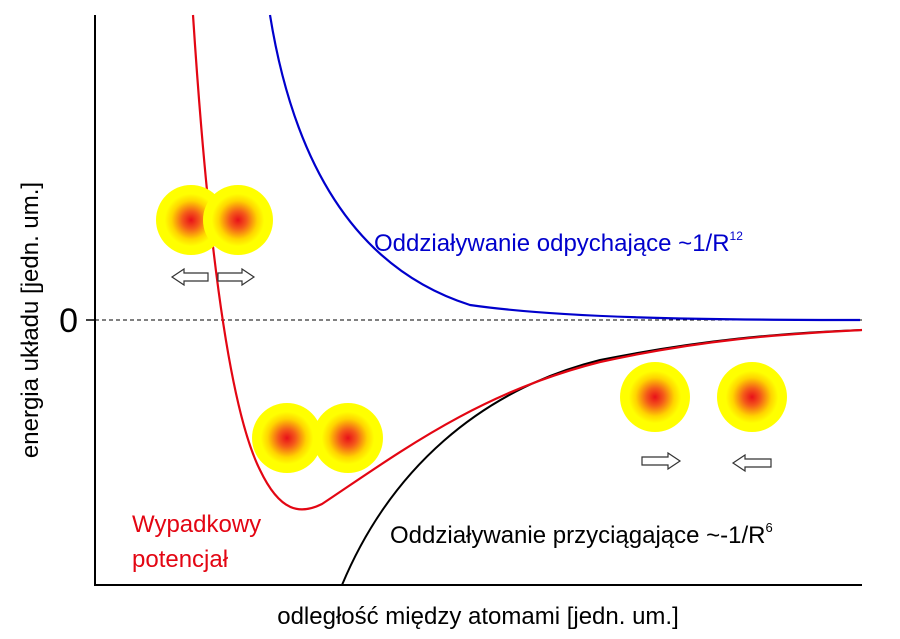 This screenshot has width=900, height=639. I want to click on exponent: 12, so click(737, 236).